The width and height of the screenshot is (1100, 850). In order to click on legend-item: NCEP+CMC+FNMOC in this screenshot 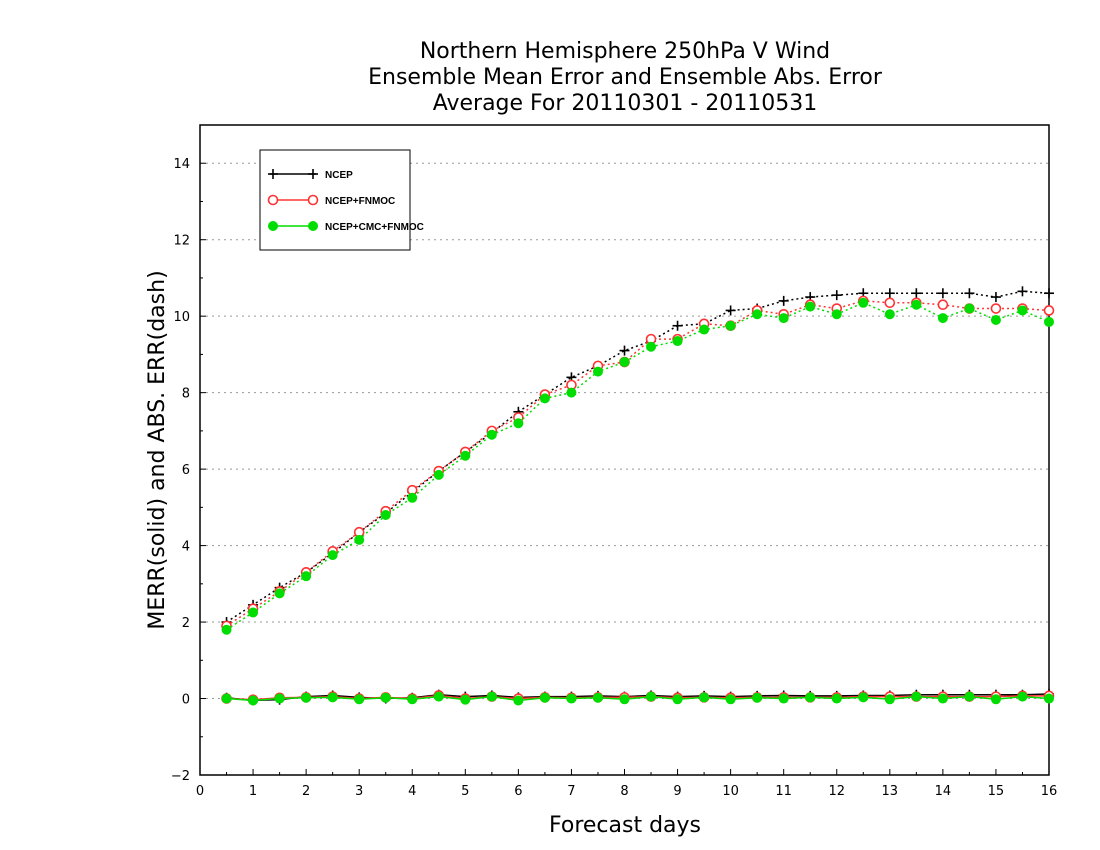, I will do `click(346, 227)`.